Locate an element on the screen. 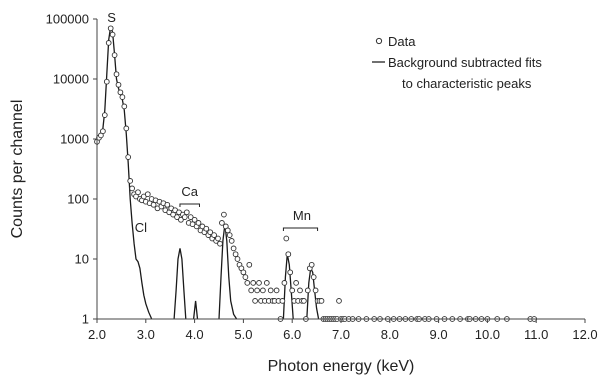  annotation-s: S is located at coordinates (111, 17).